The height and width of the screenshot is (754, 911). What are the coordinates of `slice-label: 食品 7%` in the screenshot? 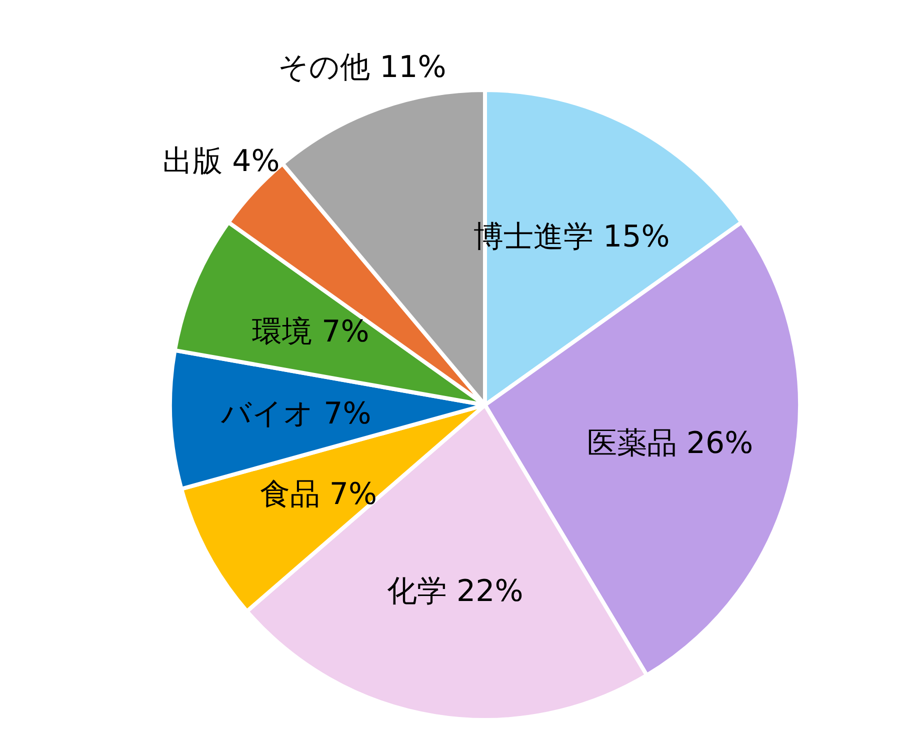 It's located at (318, 494).